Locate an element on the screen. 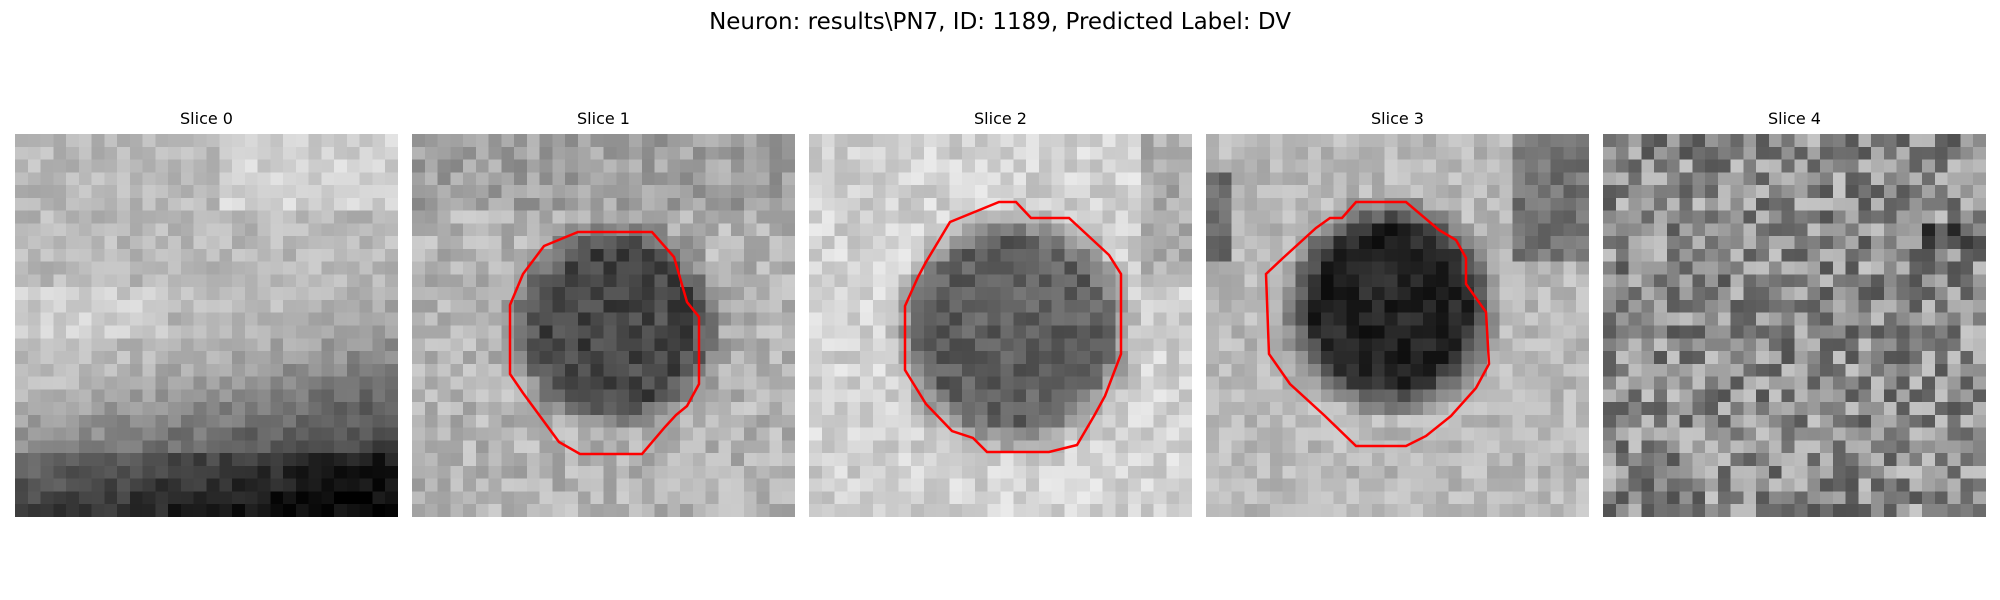 This screenshot has height=600, width=2000. slice-panel-3: Slice 3 is located at coordinates (1397, 312).